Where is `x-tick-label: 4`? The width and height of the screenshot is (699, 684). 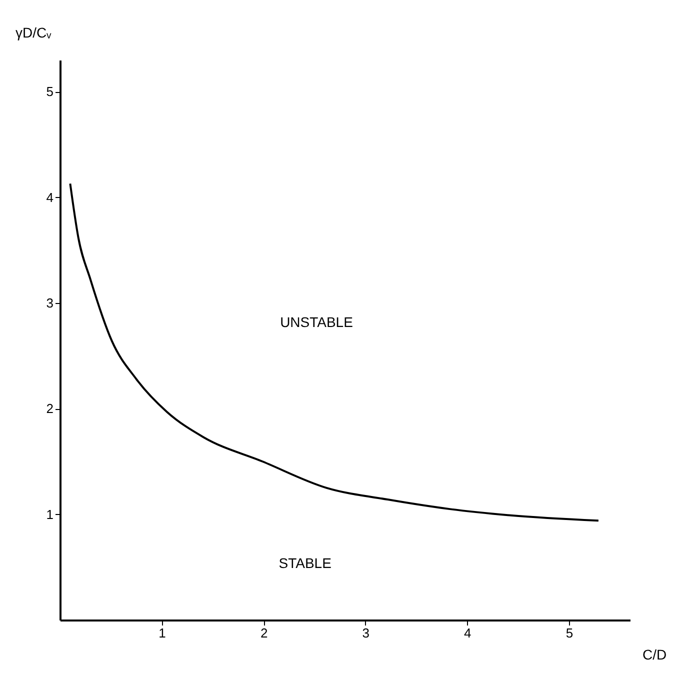
x-tick-label: 4 is located at coordinates (468, 633).